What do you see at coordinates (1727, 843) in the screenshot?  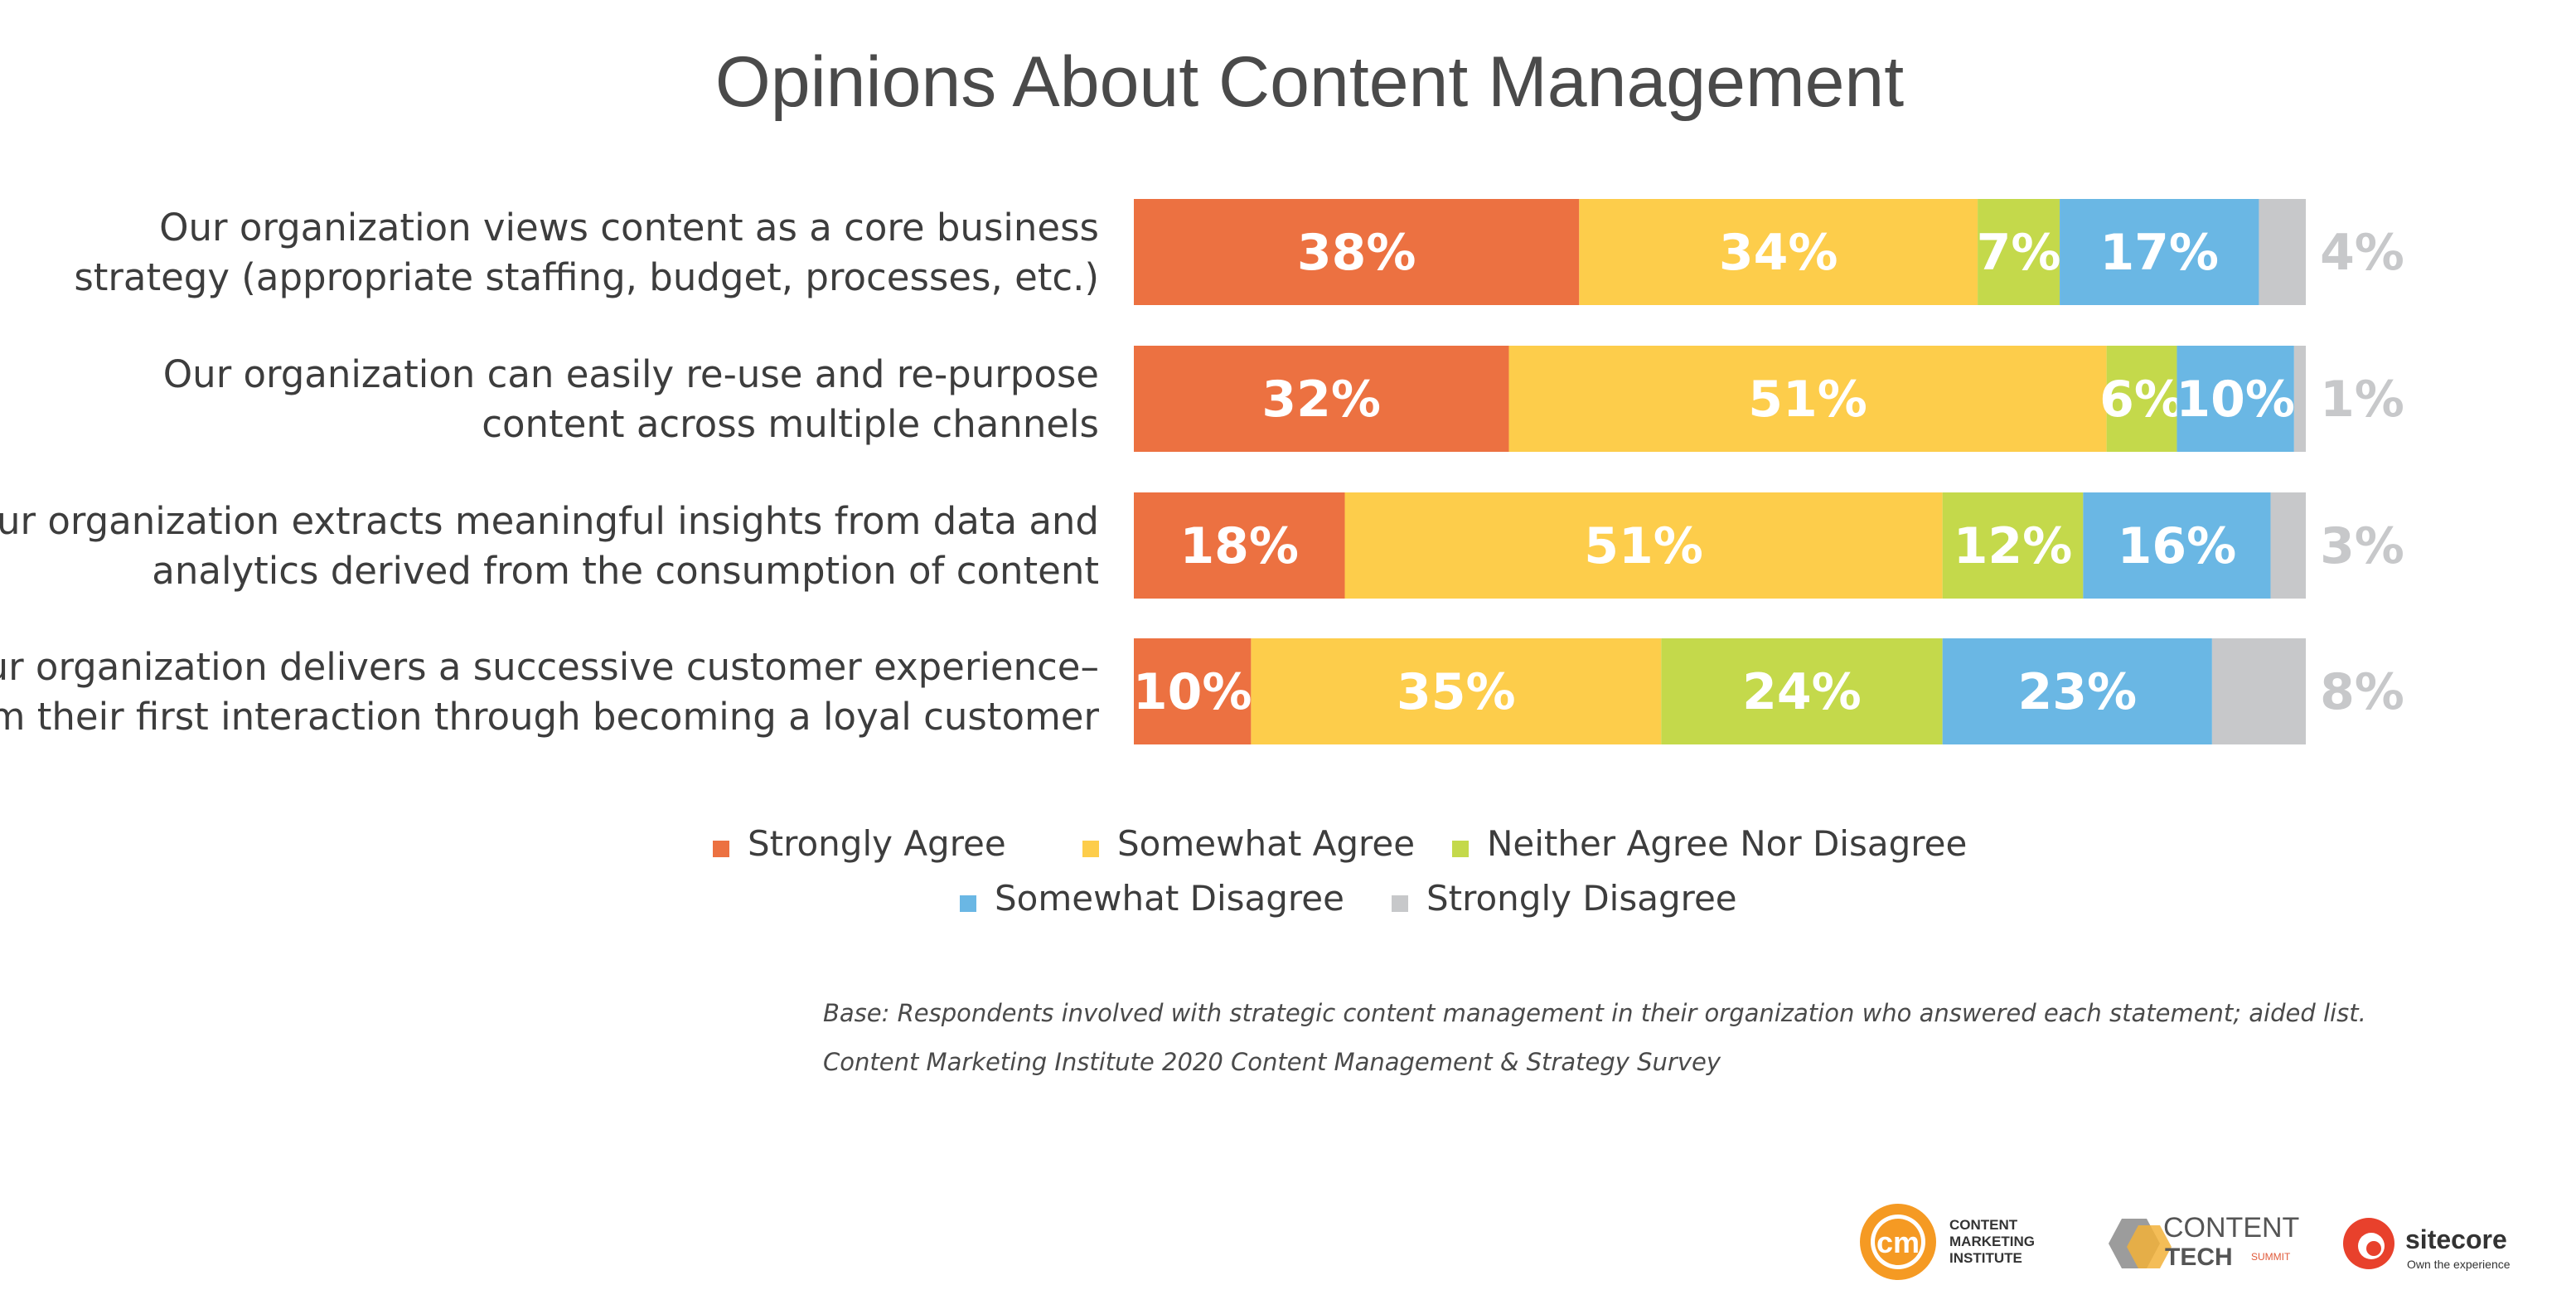 I see `legend-label: Neither Agree Nor Disagree` at bounding box center [1727, 843].